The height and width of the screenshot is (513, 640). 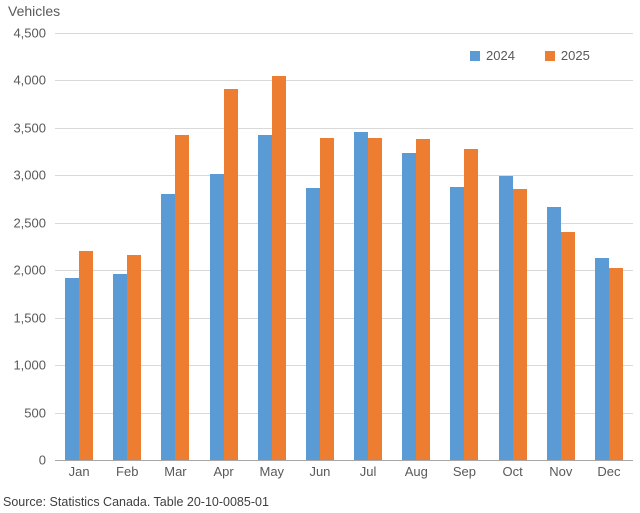 I want to click on y-tick-label: 1,000, so click(x=29, y=365).